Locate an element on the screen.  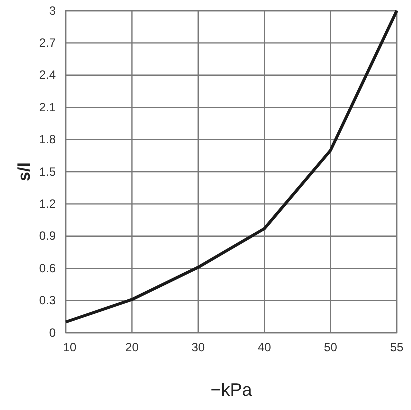
y-tick-label: 0.9 is located at coordinates (47, 236).